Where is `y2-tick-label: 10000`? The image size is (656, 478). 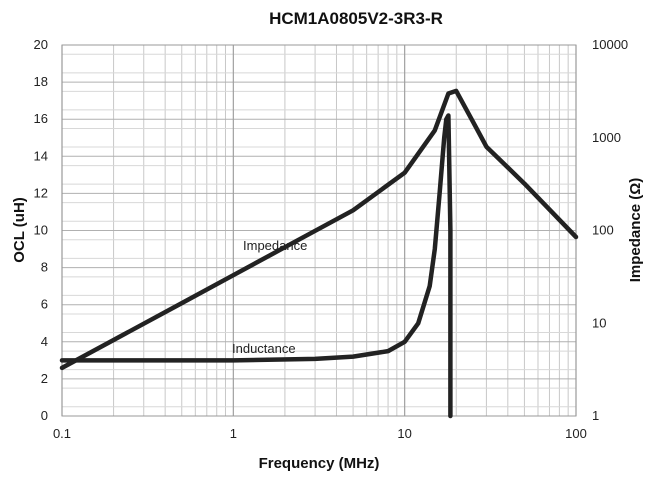
y2-tick-label: 10000 is located at coordinates (610, 44).